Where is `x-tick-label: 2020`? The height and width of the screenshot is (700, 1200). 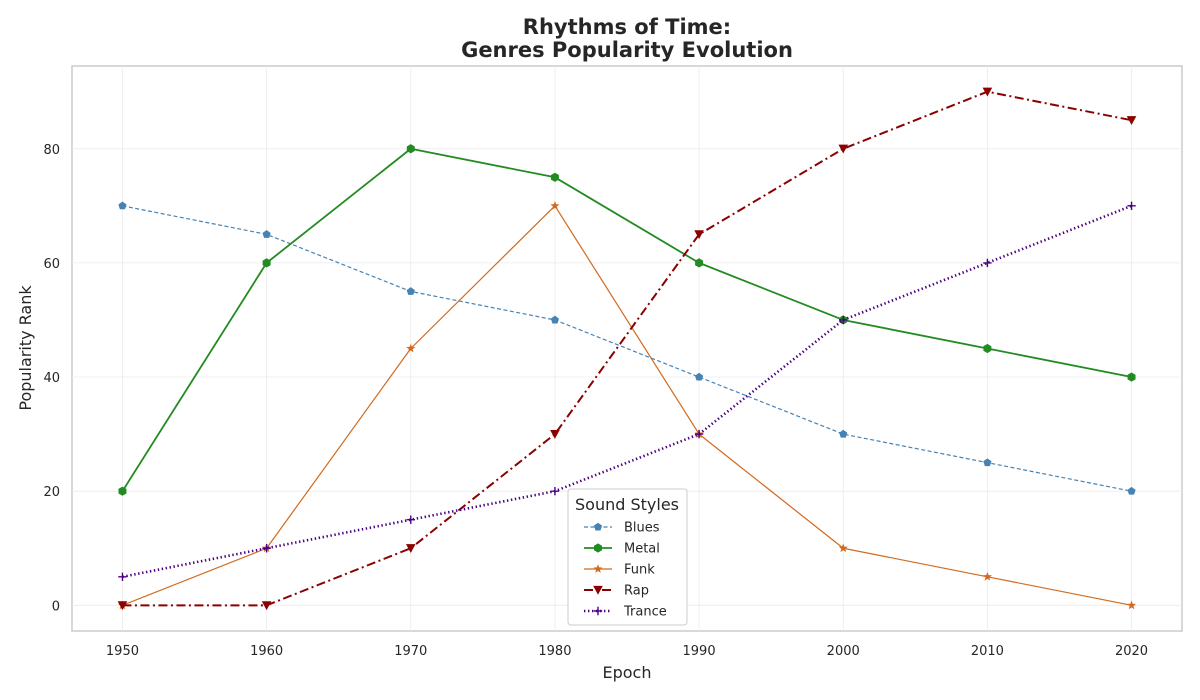
x-tick-label: 2020 is located at coordinates (1131, 651).